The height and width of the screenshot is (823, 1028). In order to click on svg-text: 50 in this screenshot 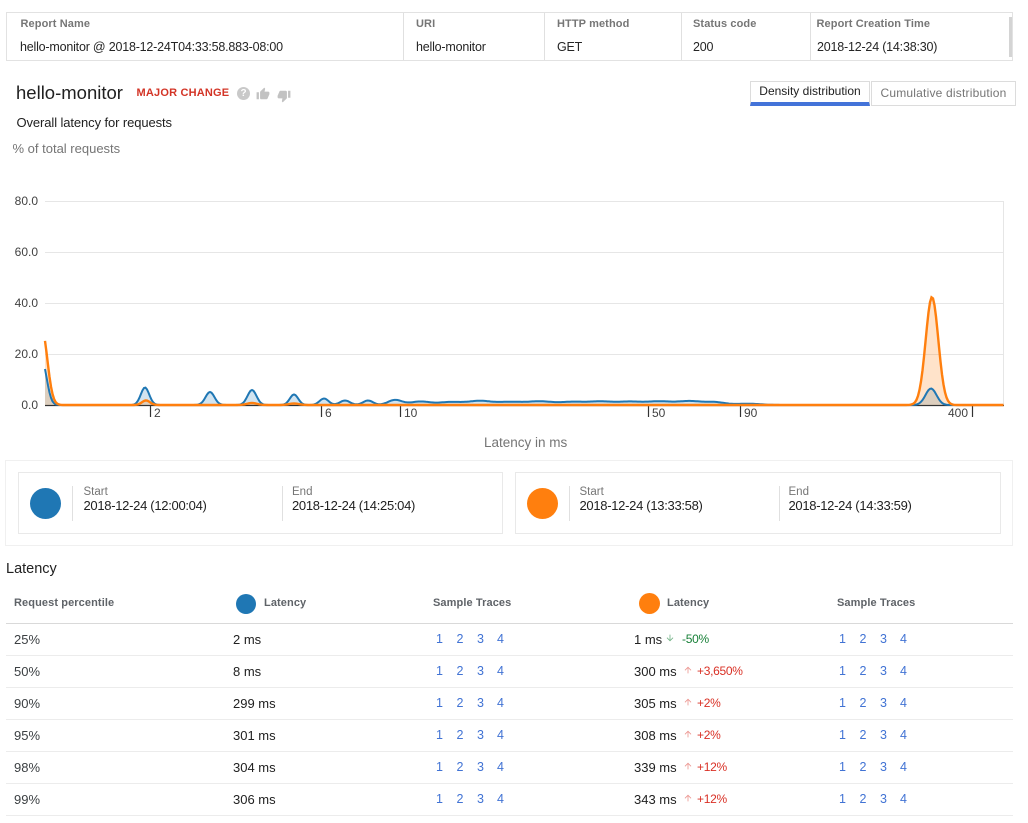, I will do `click(659, 413)`.